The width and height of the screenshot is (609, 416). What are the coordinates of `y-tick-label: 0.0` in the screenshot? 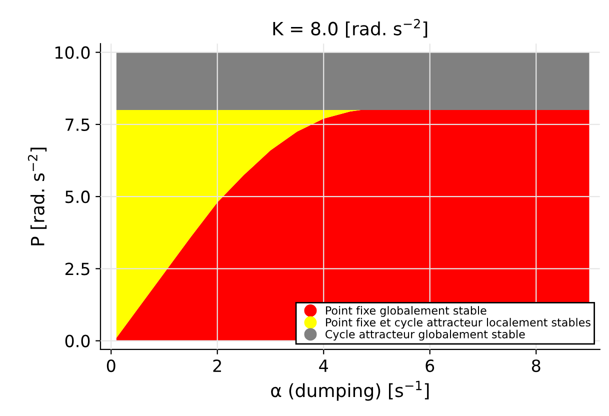 It's located at (77, 341).